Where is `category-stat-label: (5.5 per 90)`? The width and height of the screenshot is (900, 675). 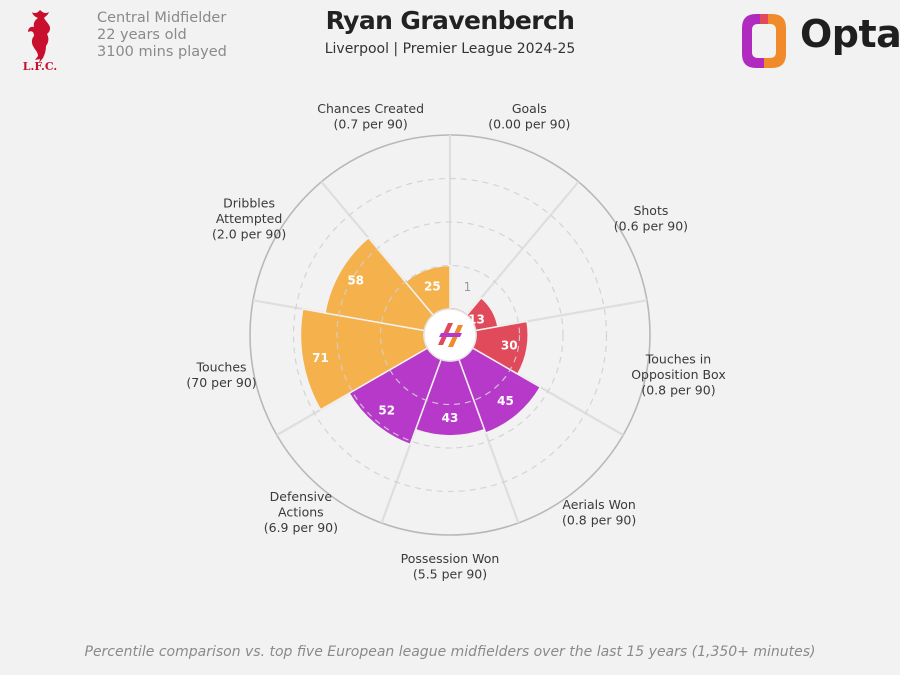 category-stat-label: (5.5 per 90) is located at coordinates (450, 574).